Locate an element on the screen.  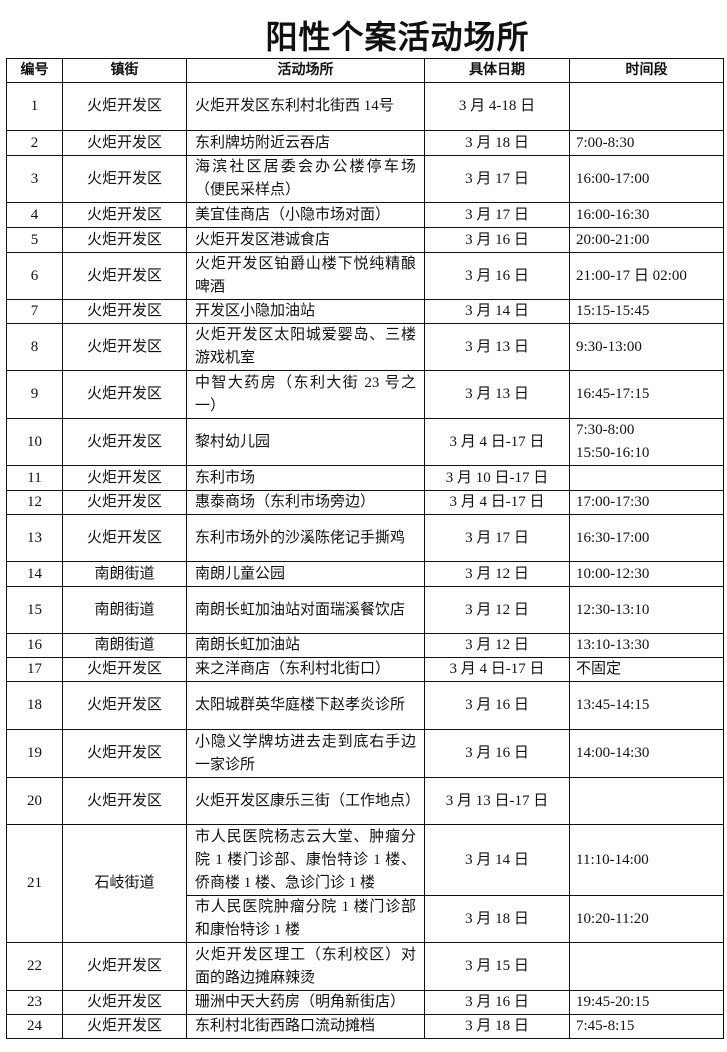
row-number: 15 is located at coordinates (34, 610).